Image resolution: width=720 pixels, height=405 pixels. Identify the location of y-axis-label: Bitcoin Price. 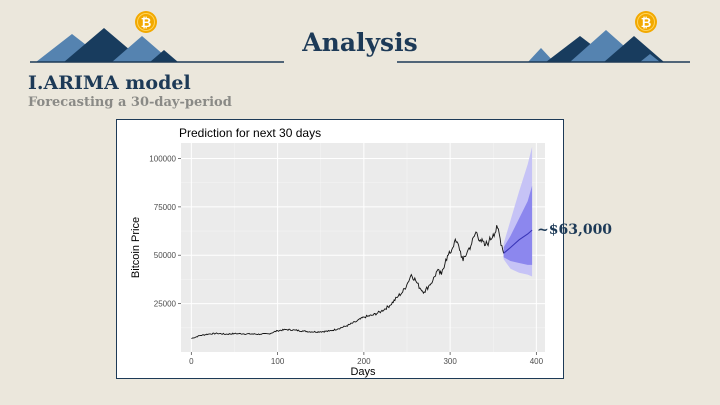
(136, 247).